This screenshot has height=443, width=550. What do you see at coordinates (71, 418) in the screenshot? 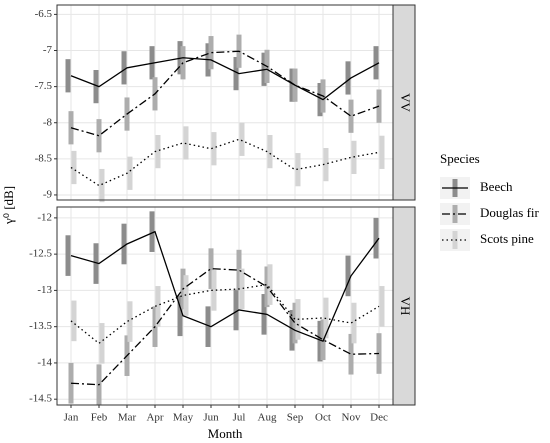
I see `x-tick-label: Jan` at bounding box center [71, 418].